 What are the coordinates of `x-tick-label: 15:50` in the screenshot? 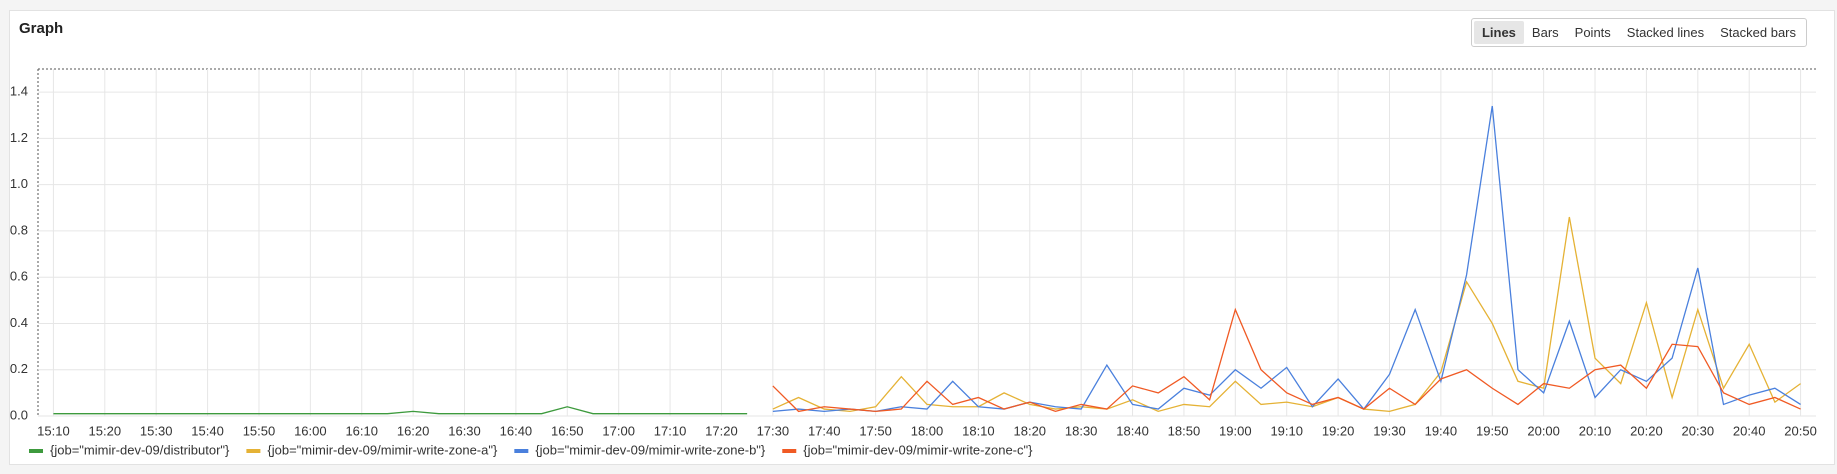 It's located at (259, 430).